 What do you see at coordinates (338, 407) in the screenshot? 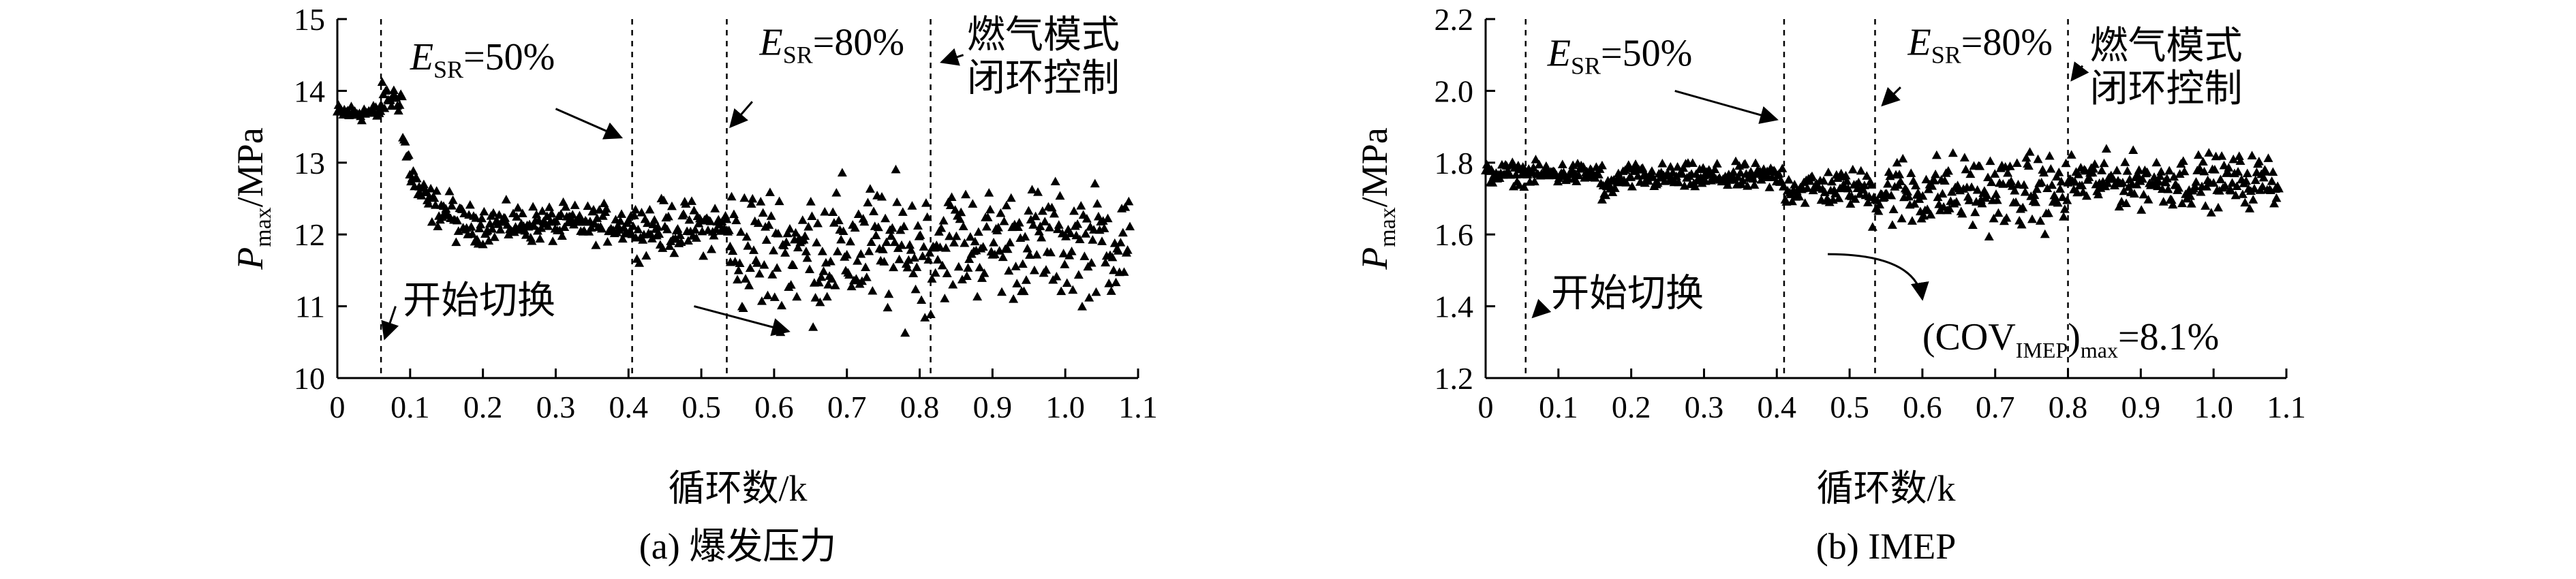
I see `x-tick-label: 0` at bounding box center [338, 407].